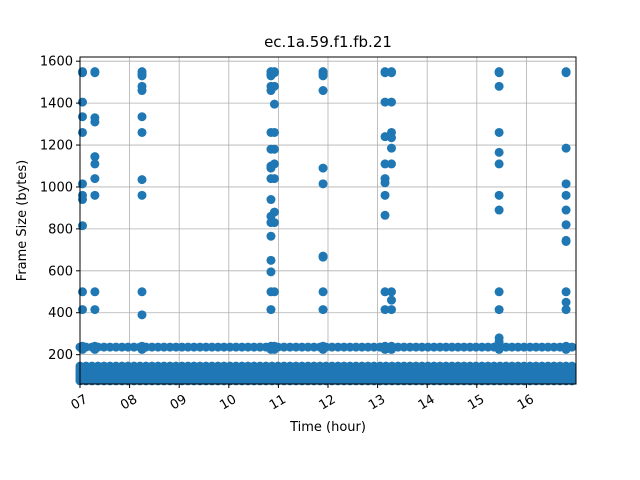  What do you see at coordinates (129, 402) in the screenshot?
I see `x-tick-label: 08` at bounding box center [129, 402].